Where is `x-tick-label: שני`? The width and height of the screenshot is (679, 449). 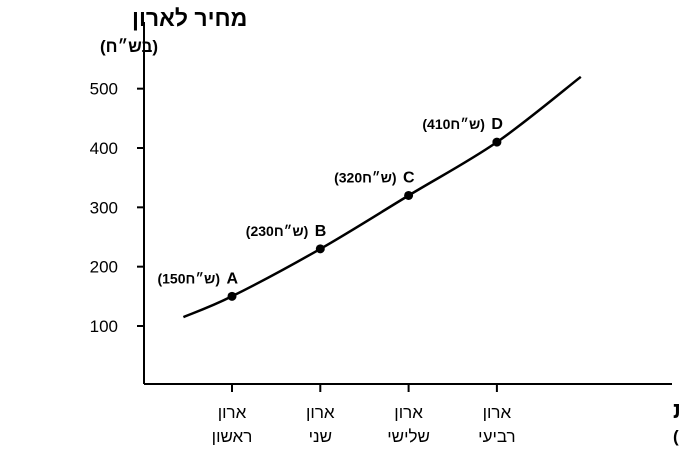
x-tick-label: שני is located at coordinates (320, 436).